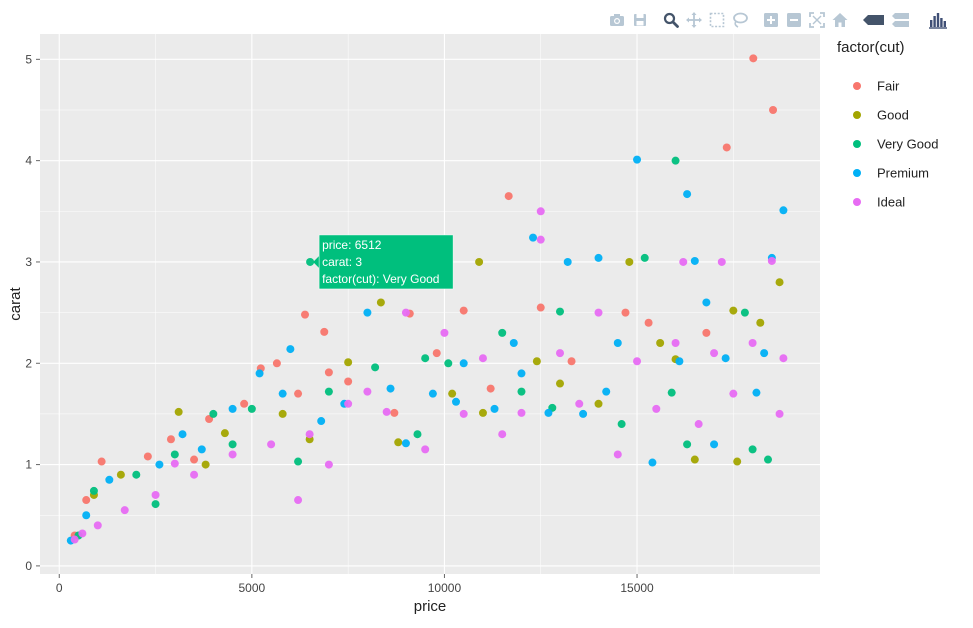 Image resolution: width=973 pixels, height=628 pixels. What do you see at coordinates (794, 20) in the screenshot?
I see `zoom-out-button` at bounding box center [794, 20].